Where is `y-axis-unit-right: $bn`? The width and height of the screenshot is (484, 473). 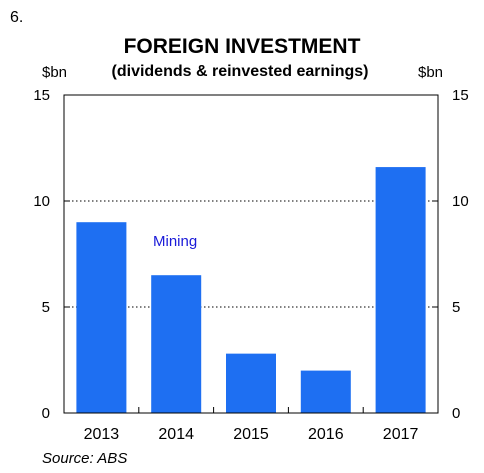 y-axis-unit-right: $bn is located at coordinates (430, 72).